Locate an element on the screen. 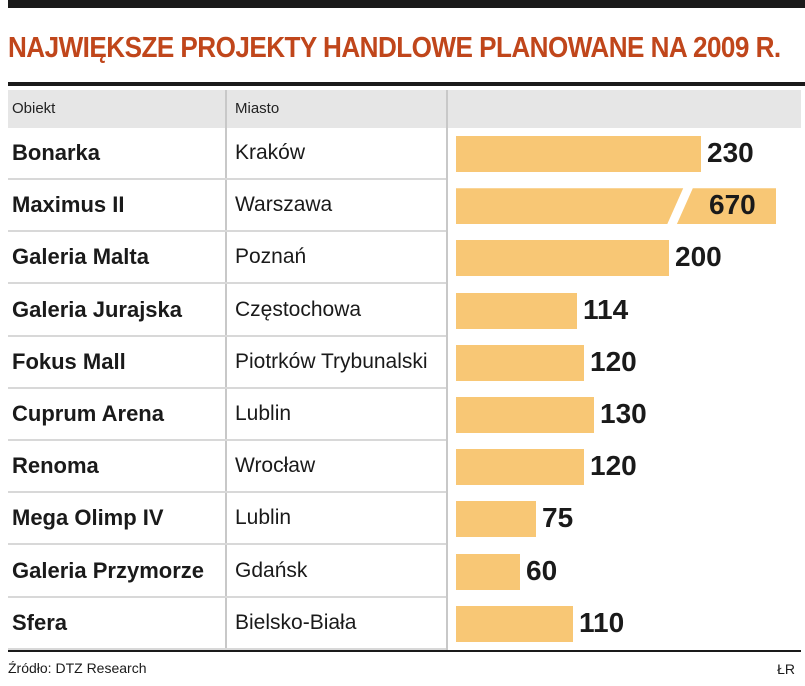 The width and height of the screenshot is (805, 686). bar-tail is located at coordinates (726, 206).